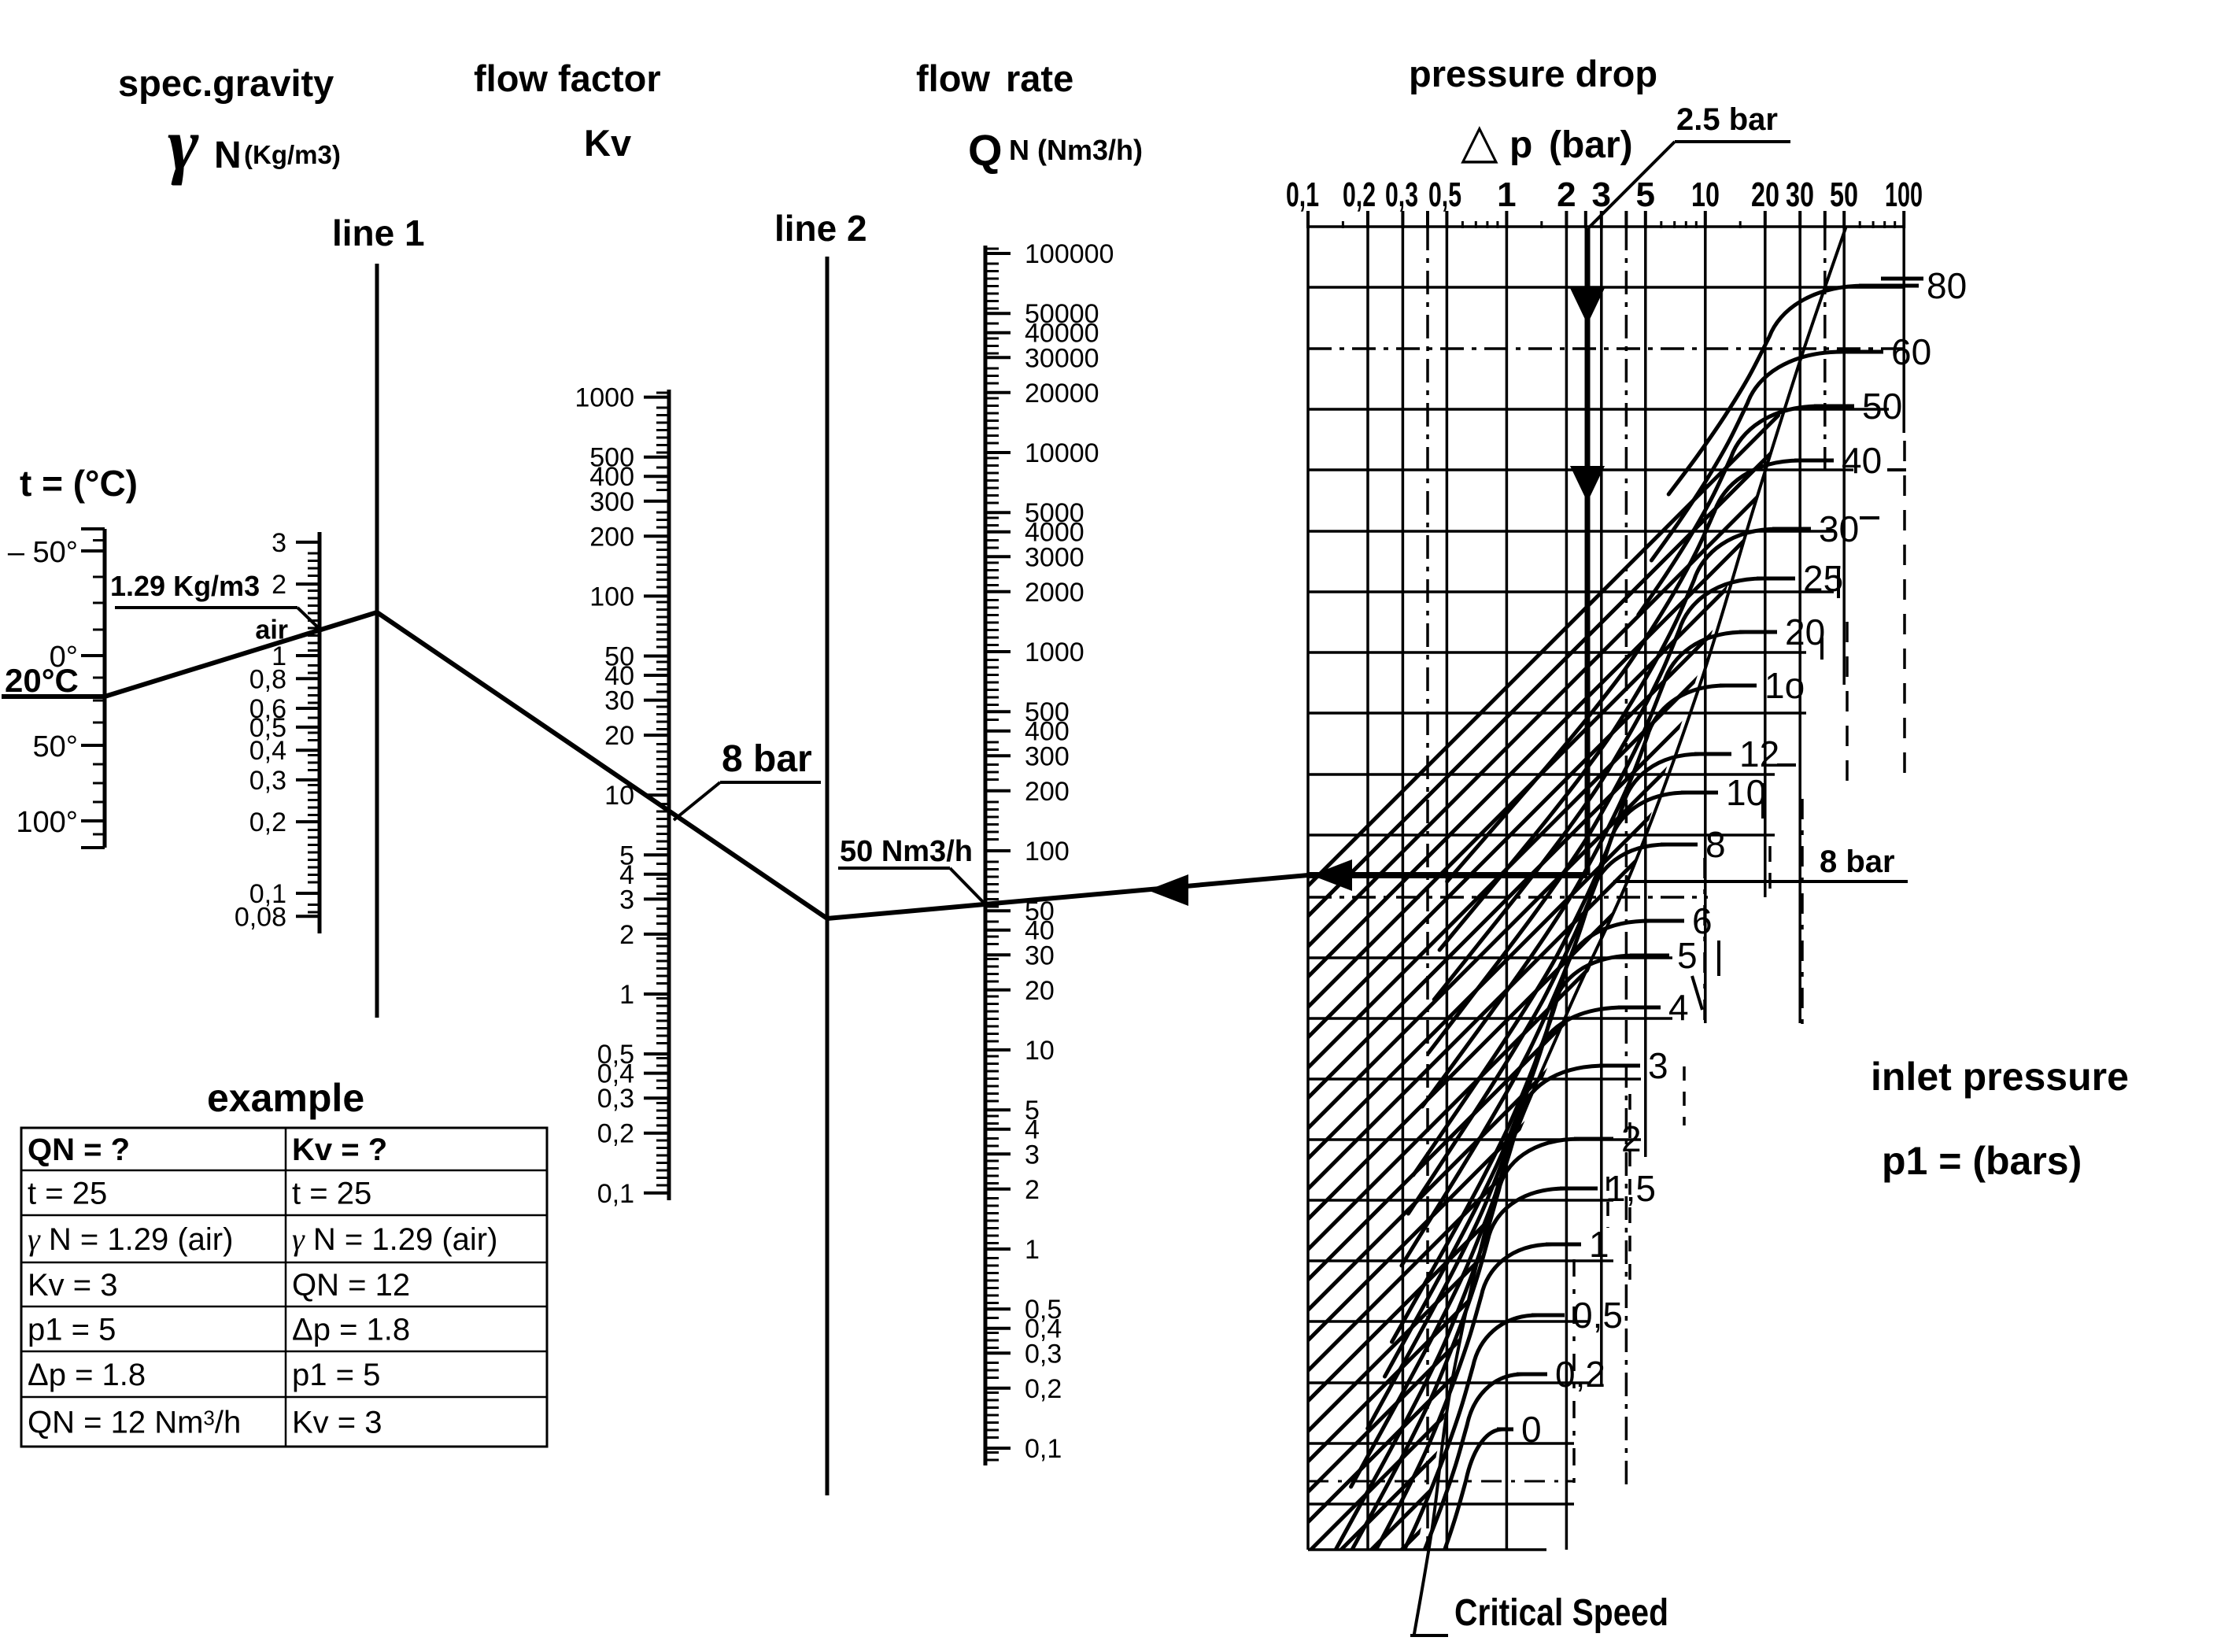 This screenshot has width=2217, height=1652. Describe the element at coordinates (1062, 314) in the screenshot. I see `svg-text: 50000` at that location.